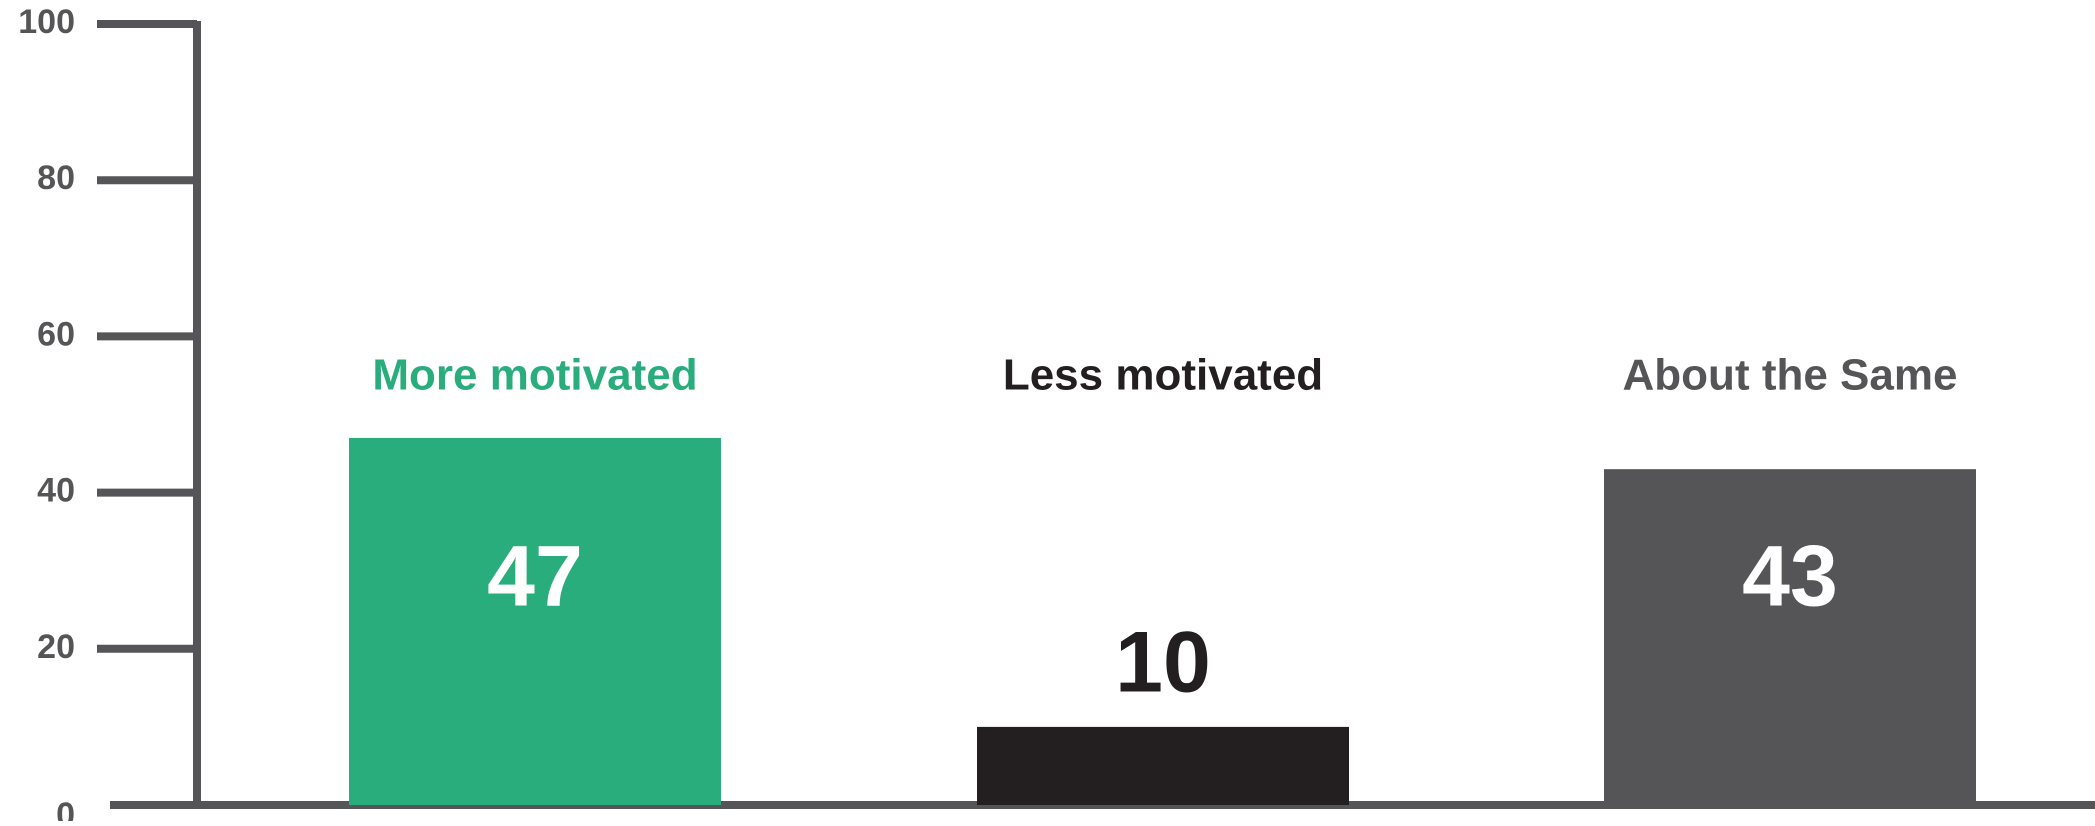  What do you see at coordinates (1790, 375) in the screenshot?
I see `category-label: About the Same` at bounding box center [1790, 375].